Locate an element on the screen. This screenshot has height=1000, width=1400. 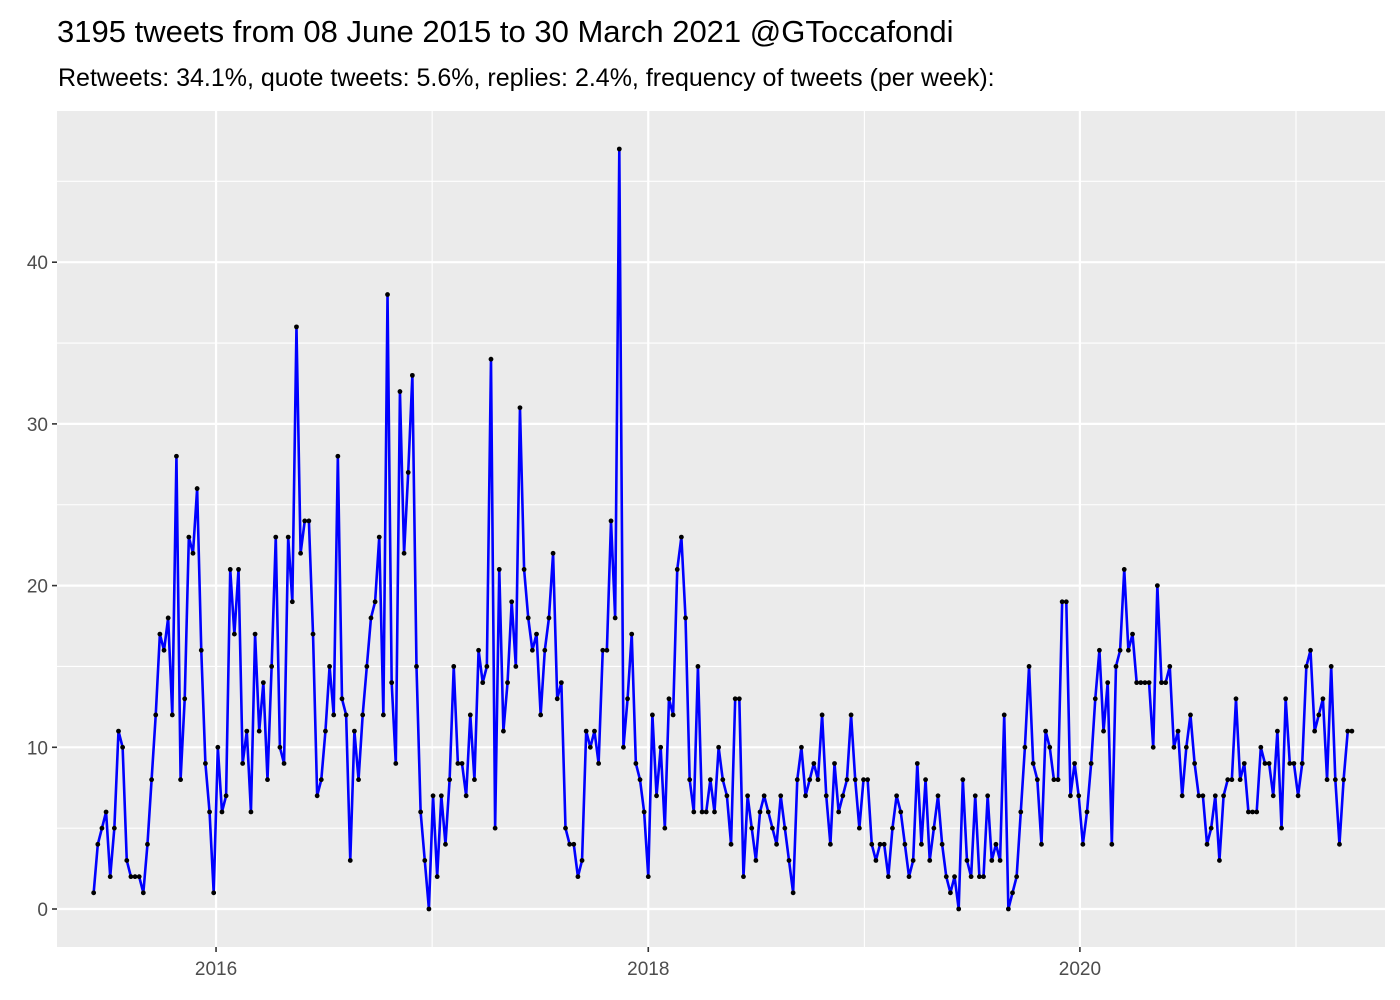
y-axis: 0 10 20 30 40 is located at coordinates (42, 587).